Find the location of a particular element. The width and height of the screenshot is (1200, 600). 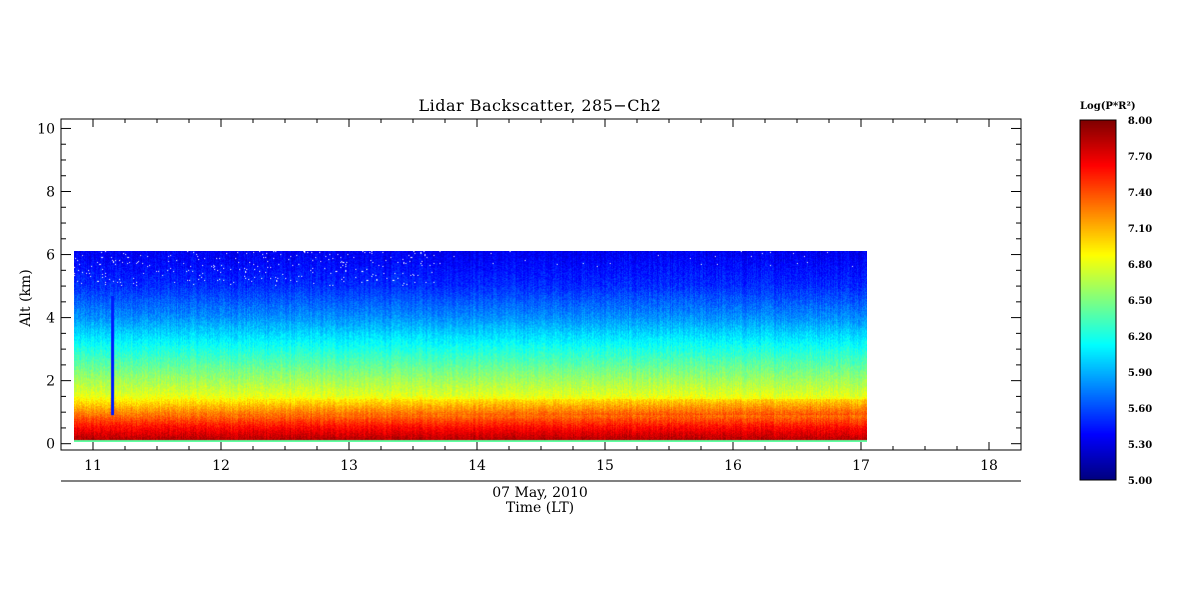

y-tick-label: 0 is located at coordinates (50, 445).